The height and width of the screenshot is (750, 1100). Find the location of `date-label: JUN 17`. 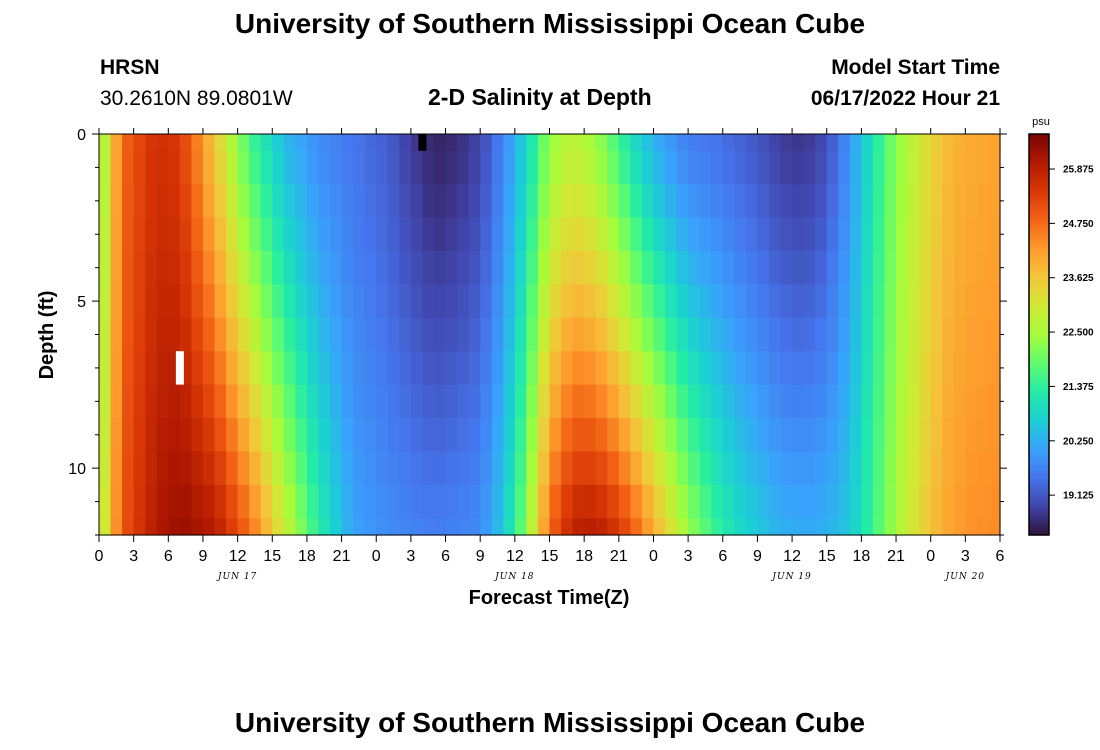

date-label: JUN 17 is located at coordinates (236, 577).